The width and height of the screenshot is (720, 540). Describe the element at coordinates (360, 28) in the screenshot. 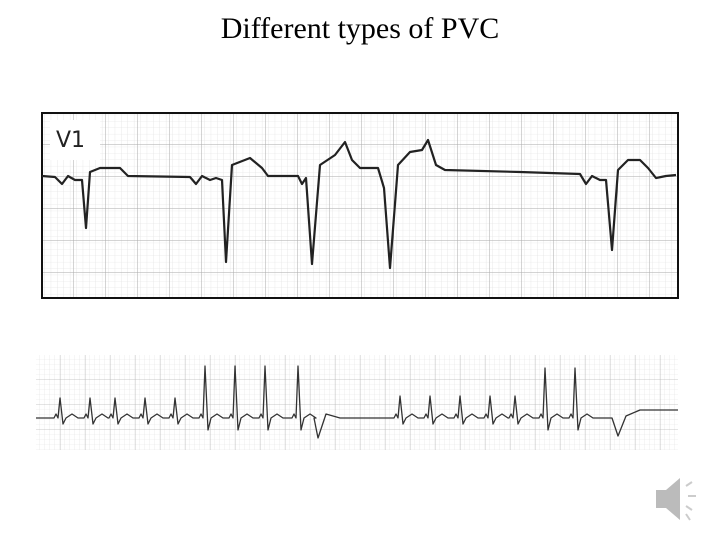

I see `slide-title: Different types of PVC` at that location.